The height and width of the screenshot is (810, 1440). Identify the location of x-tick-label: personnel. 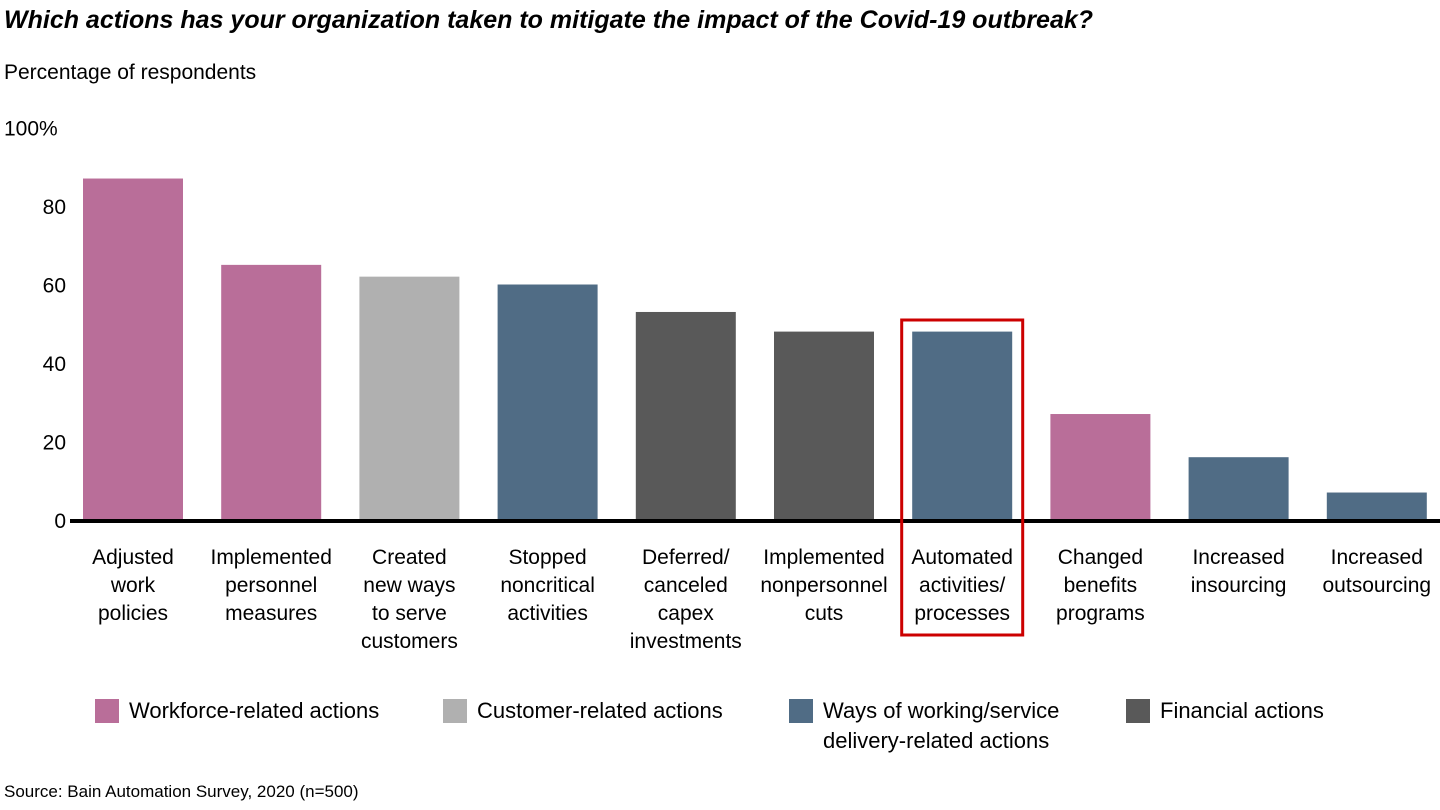
(271, 585).